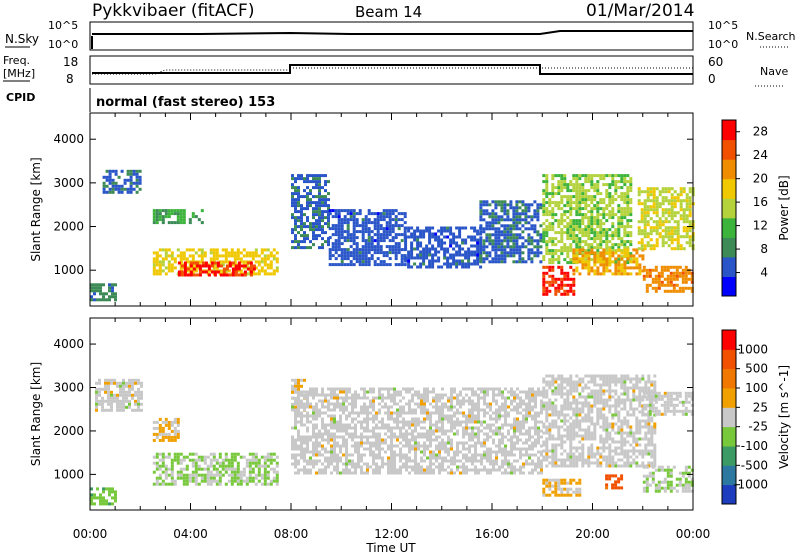 This screenshot has width=800, height=554. What do you see at coordinates (70, 62) in the screenshot?
I see `freq-tick-top: 18` at bounding box center [70, 62].